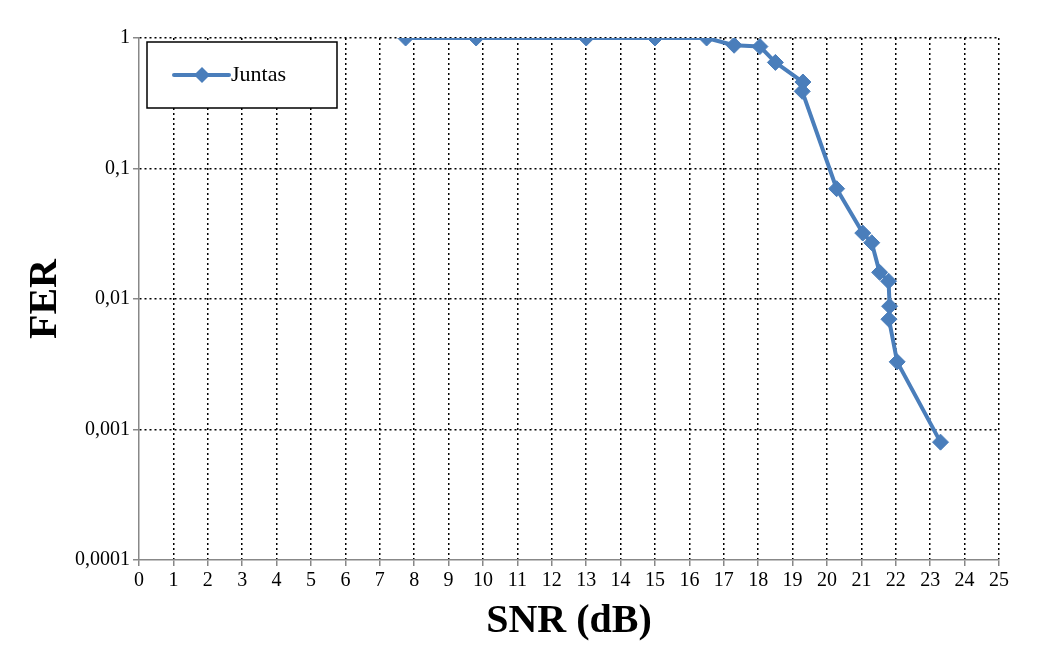 The width and height of the screenshot is (1044, 648). Describe the element at coordinates (207, 579) in the screenshot. I see `x-tick-label: 2` at that location.